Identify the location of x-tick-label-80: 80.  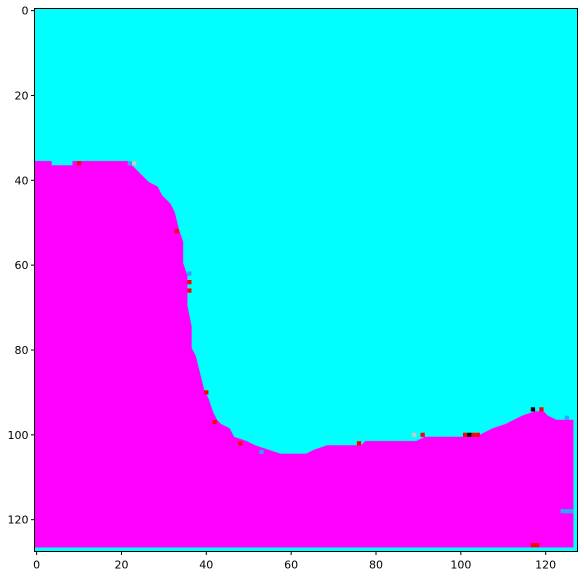
(376, 565).